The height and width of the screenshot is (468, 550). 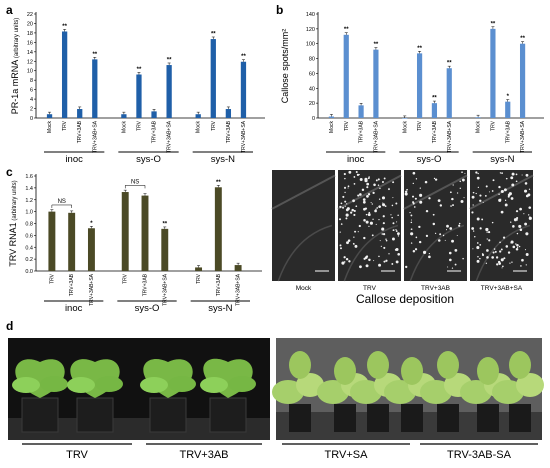 What do you see at coordinates (29, 177) in the screenshot?
I see `y-tick-label: 1.6` at bounding box center [29, 177].